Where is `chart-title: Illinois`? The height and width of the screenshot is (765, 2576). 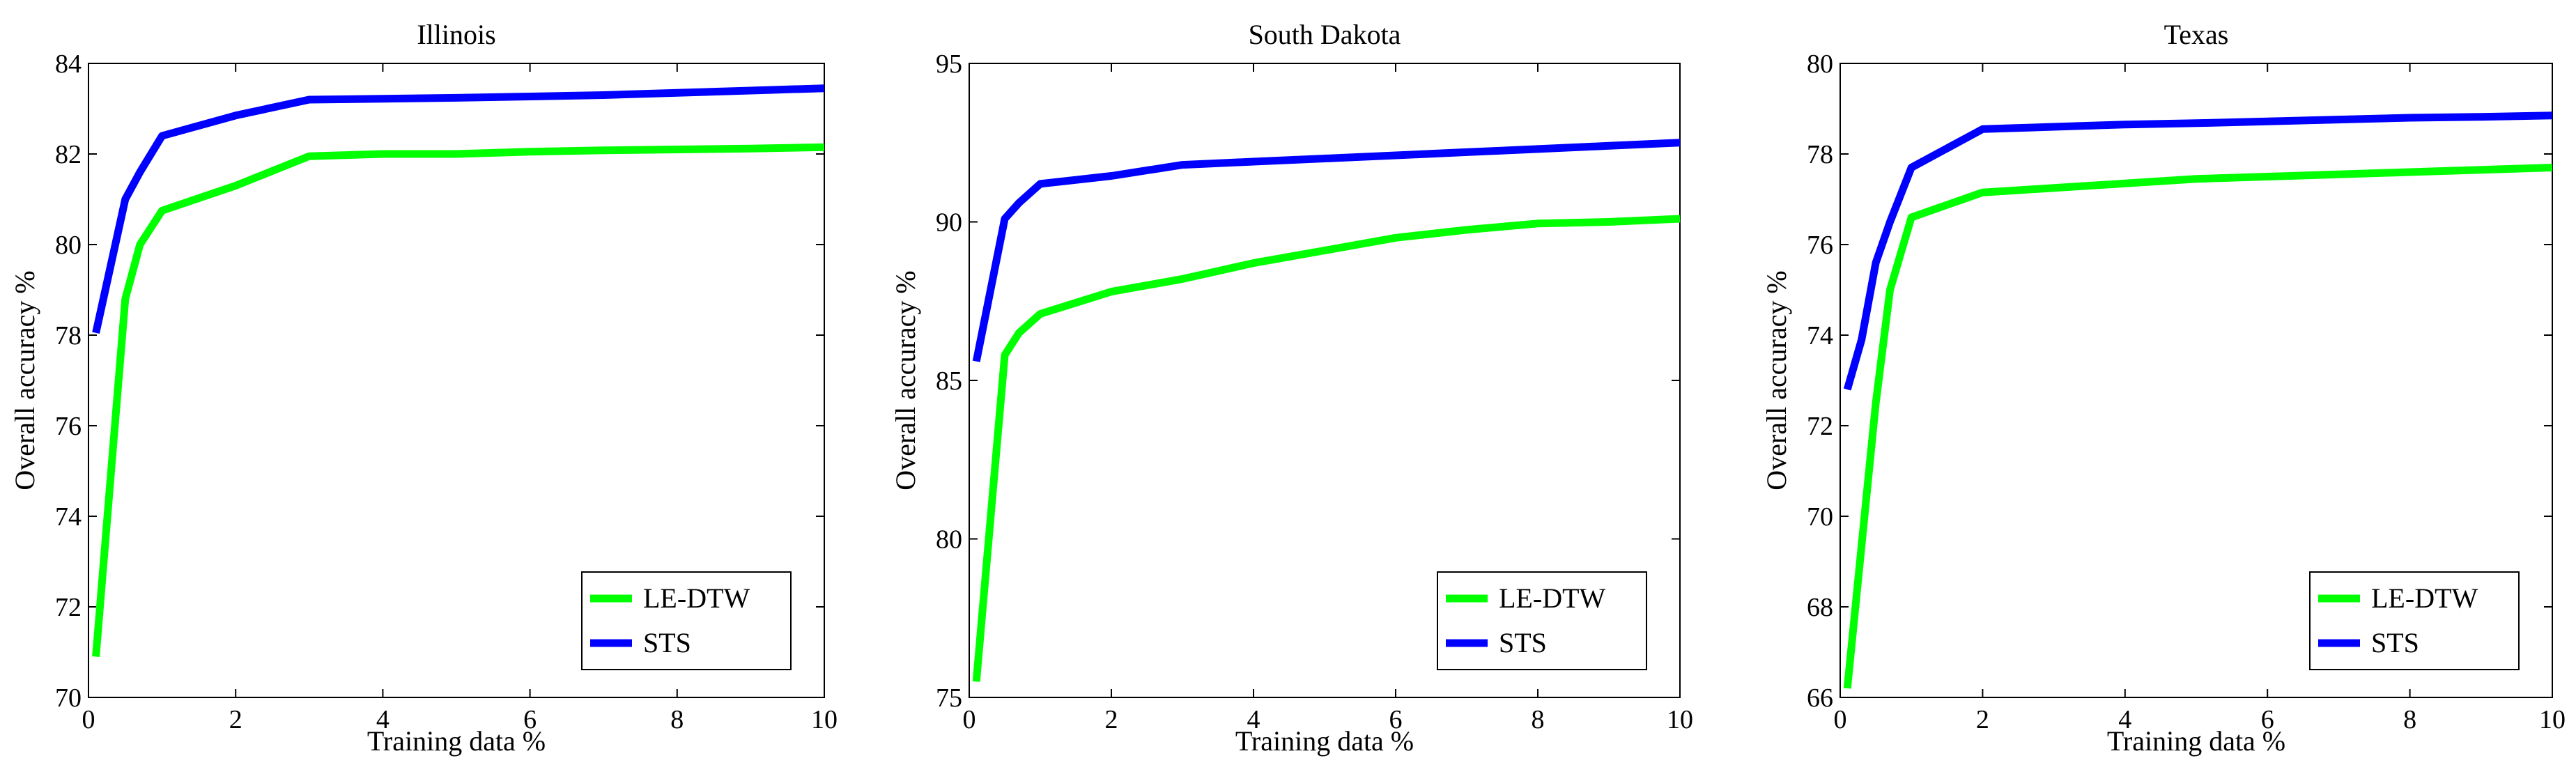
chart-title: Illinois is located at coordinates (456, 34).